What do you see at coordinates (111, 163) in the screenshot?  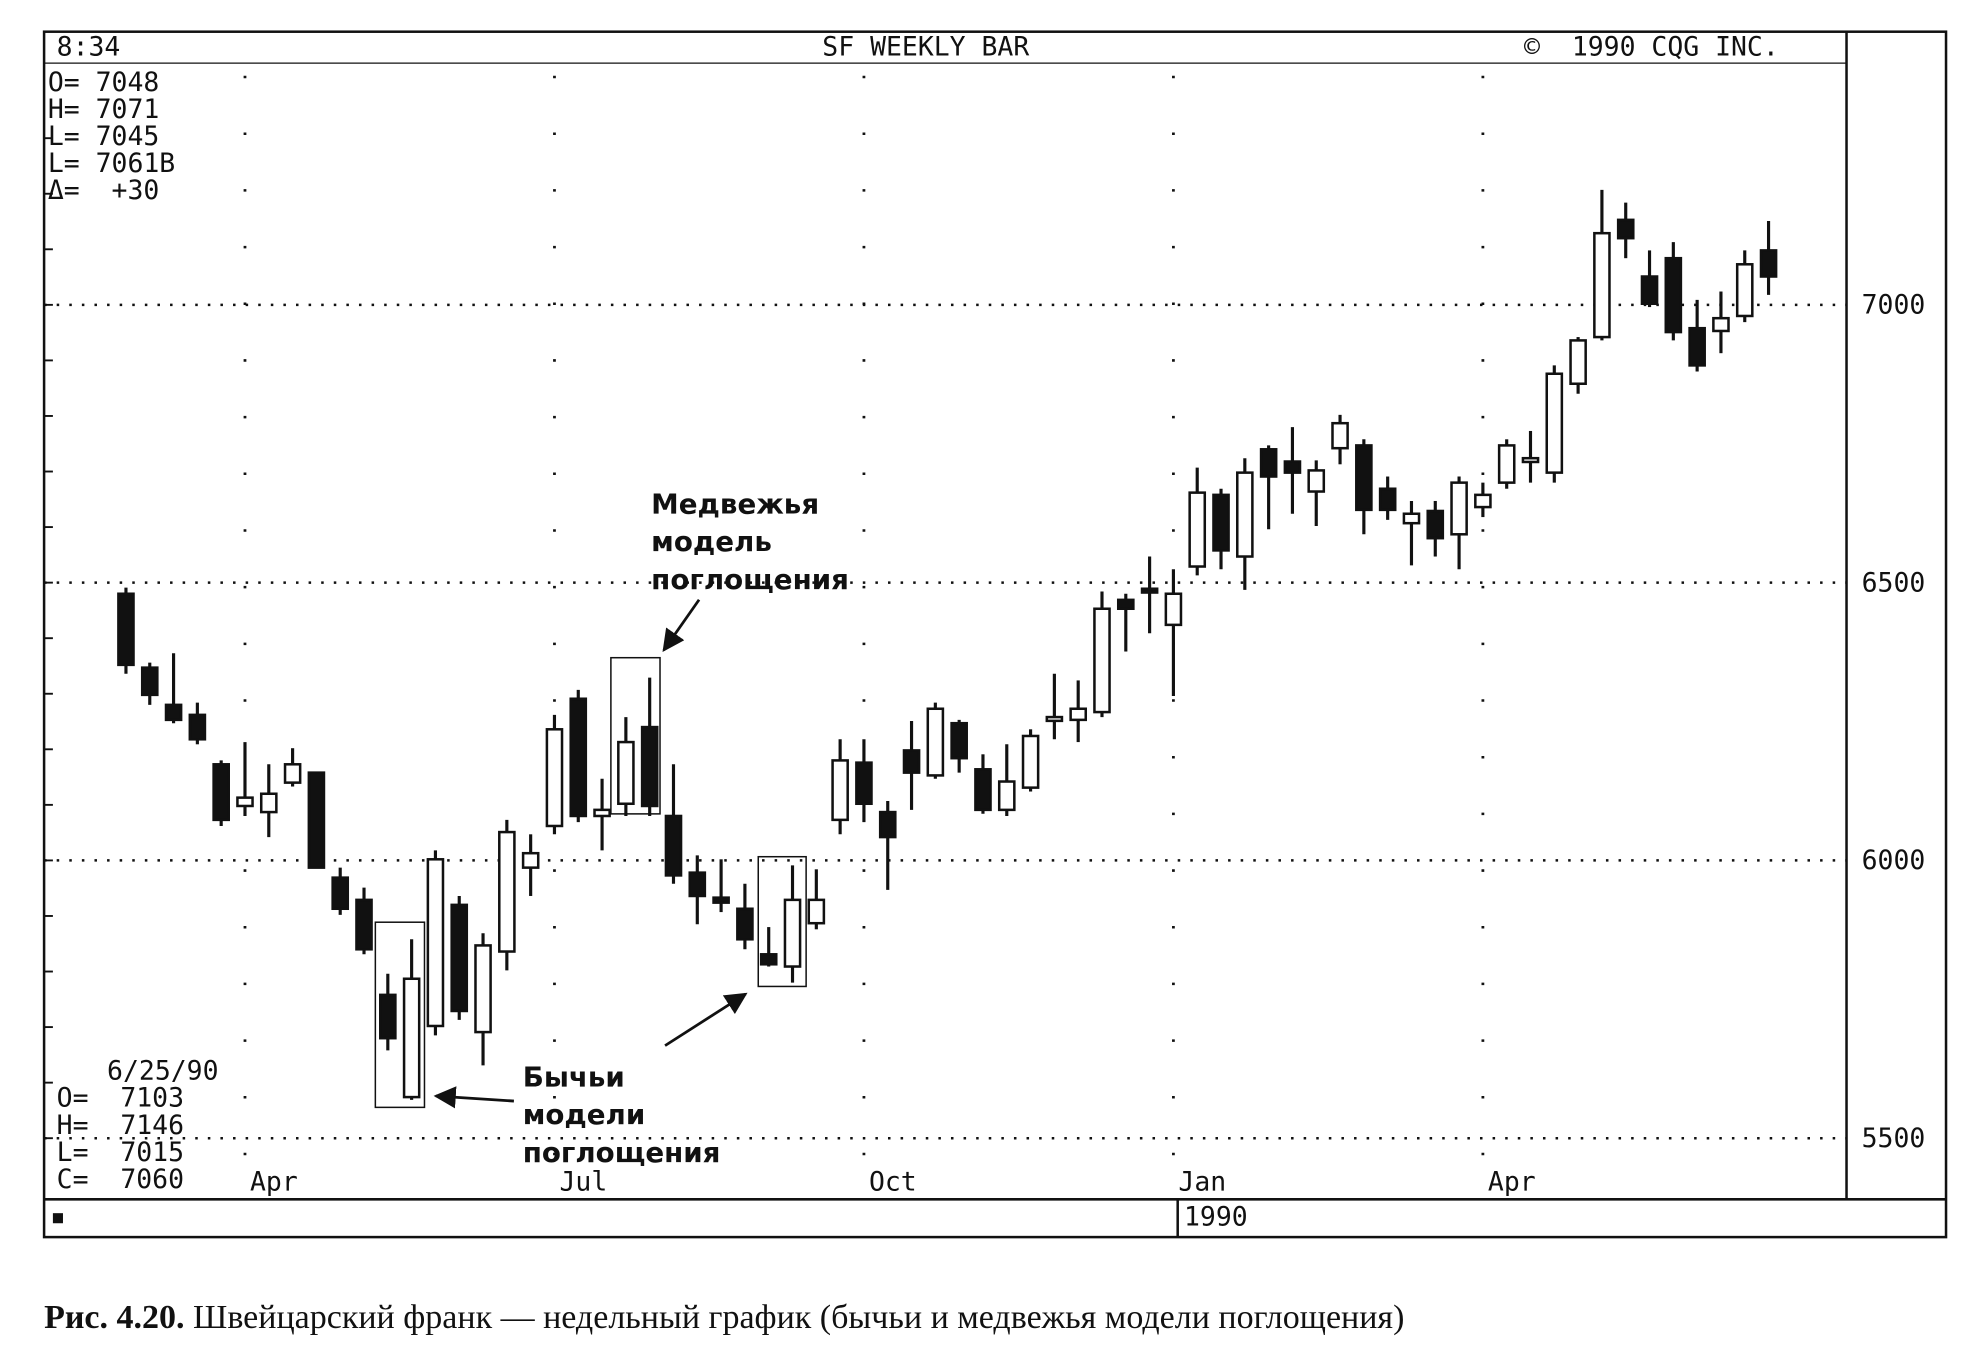 I see `info-top: L= 7061B` at bounding box center [111, 163].